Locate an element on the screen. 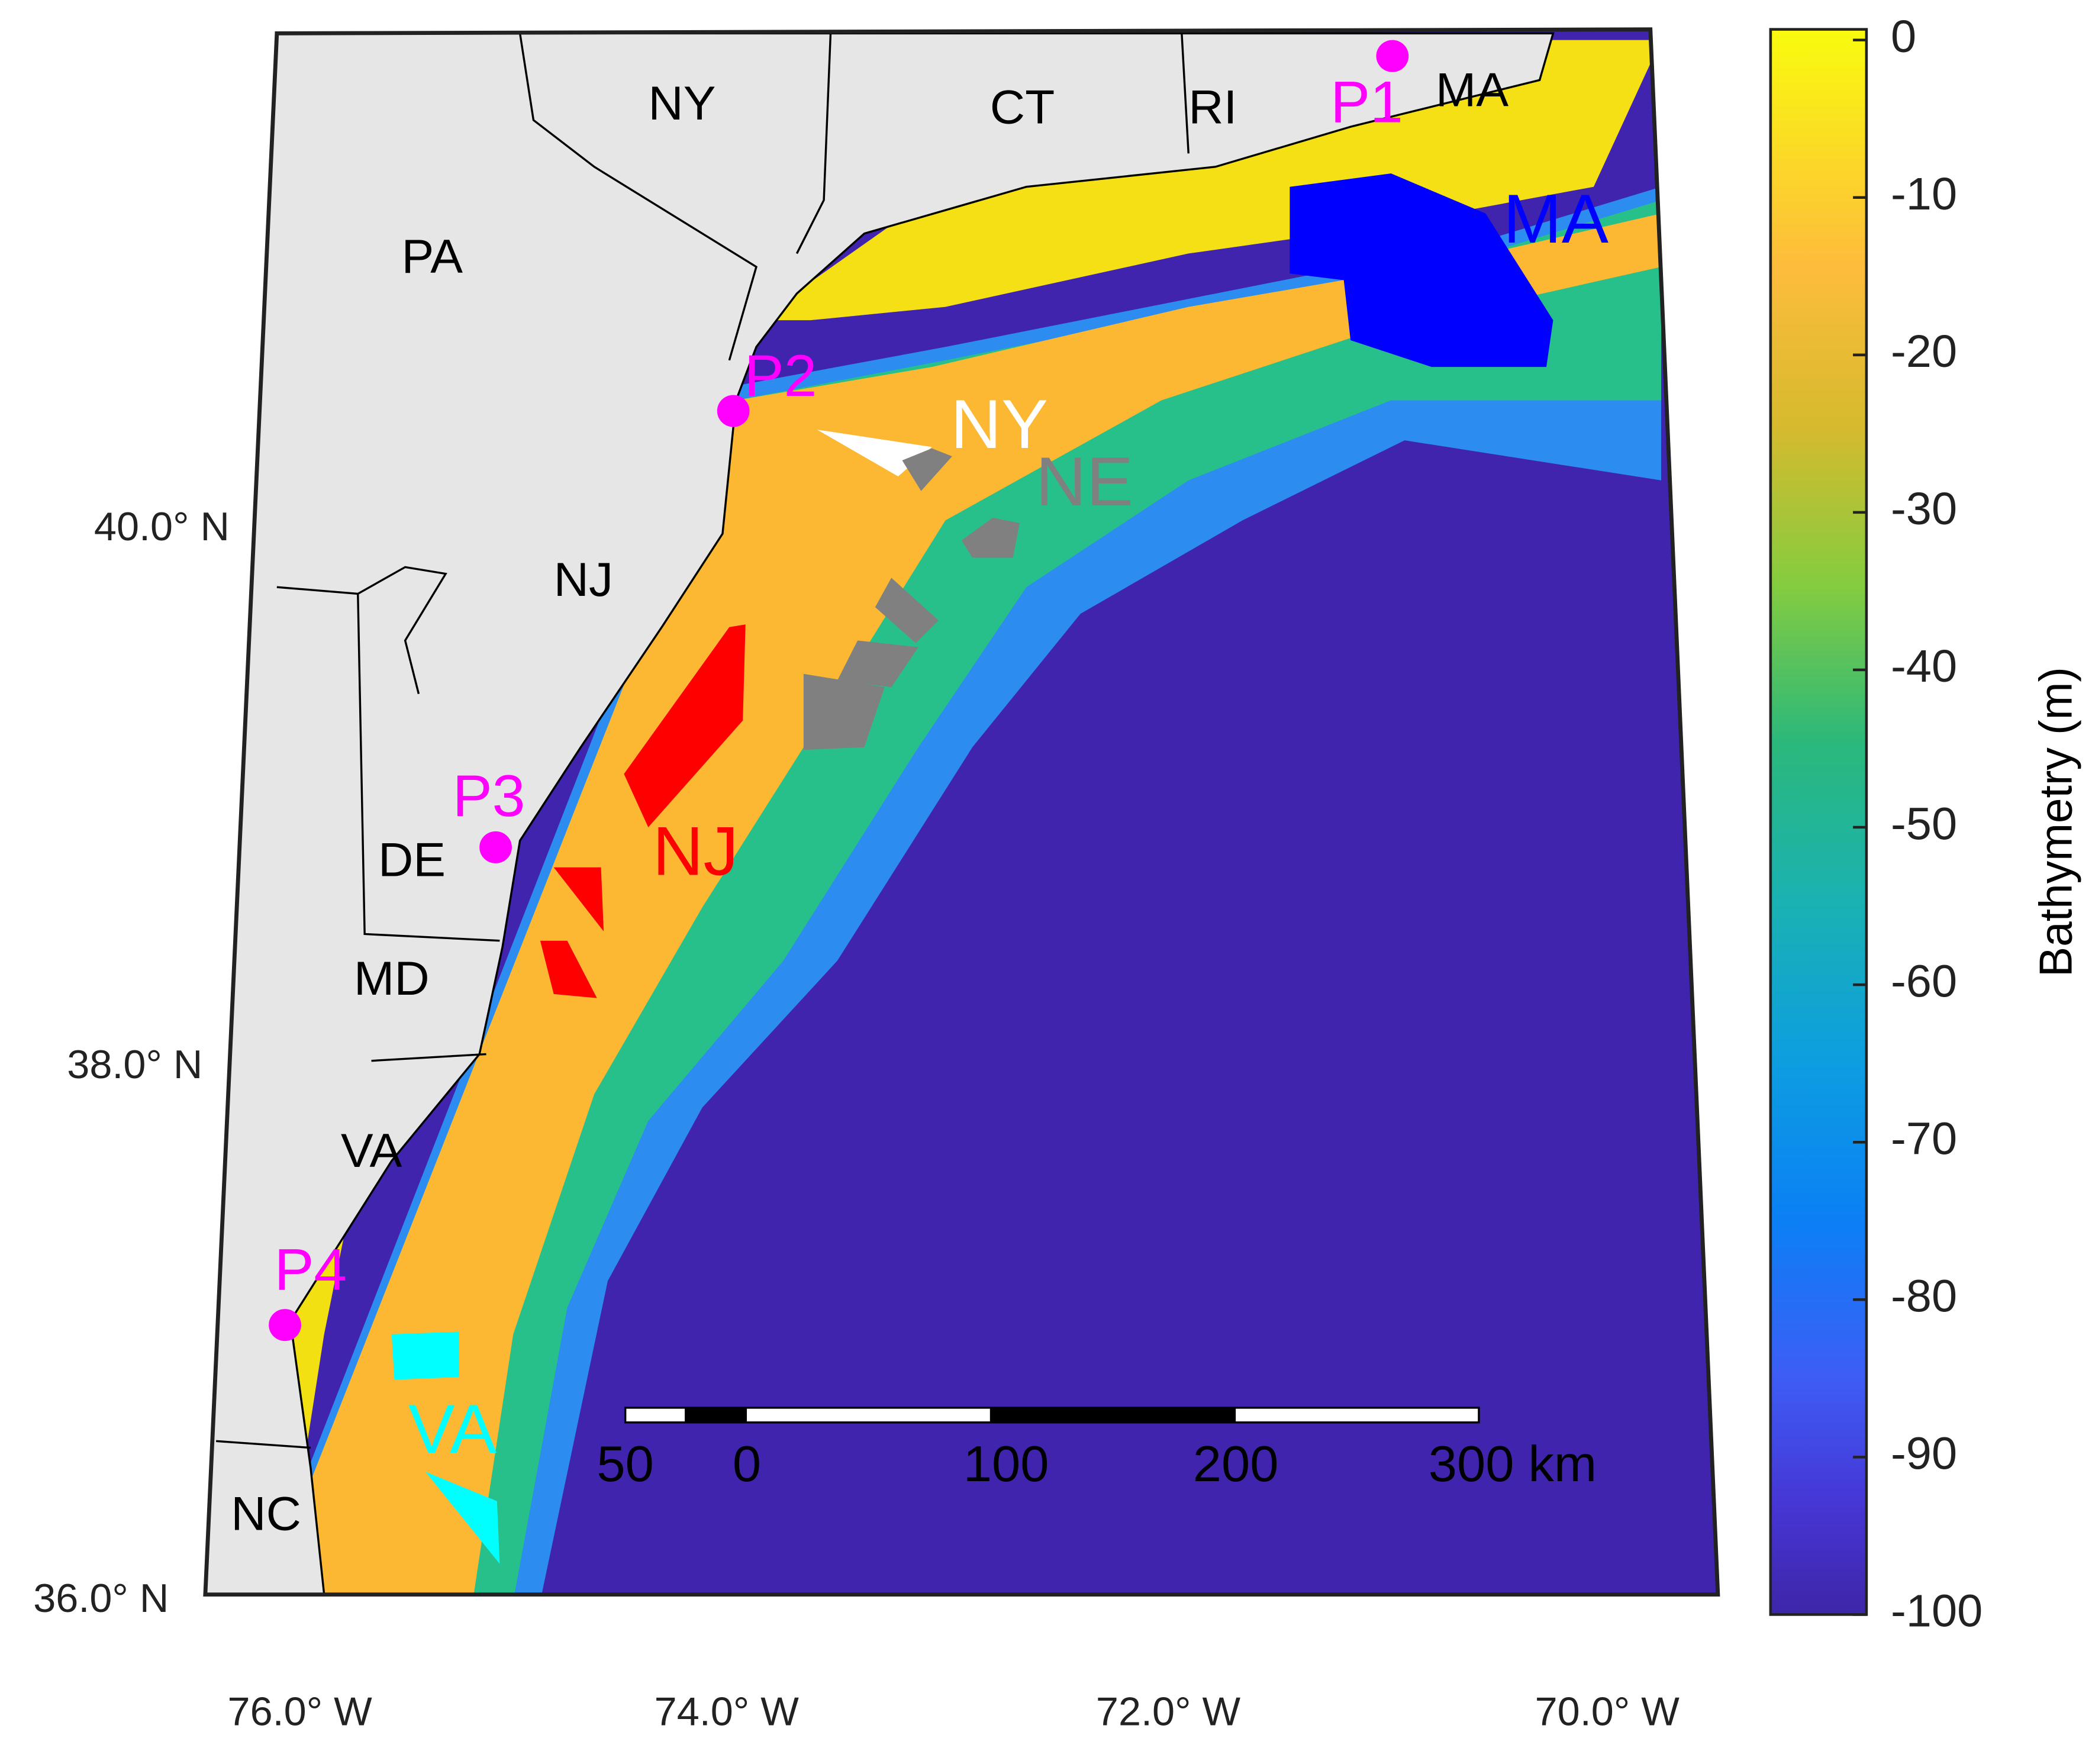 The width and height of the screenshot is (2092, 1764). point-label: P2 is located at coordinates (781, 375).